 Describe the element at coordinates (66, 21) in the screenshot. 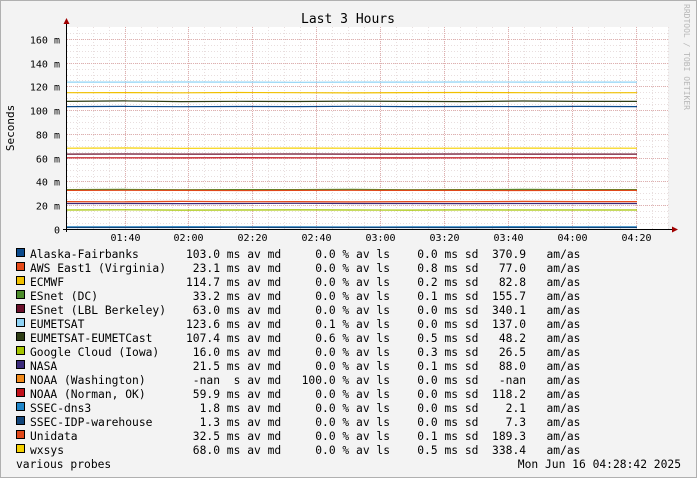

I see `y-axis-arrow` at that location.